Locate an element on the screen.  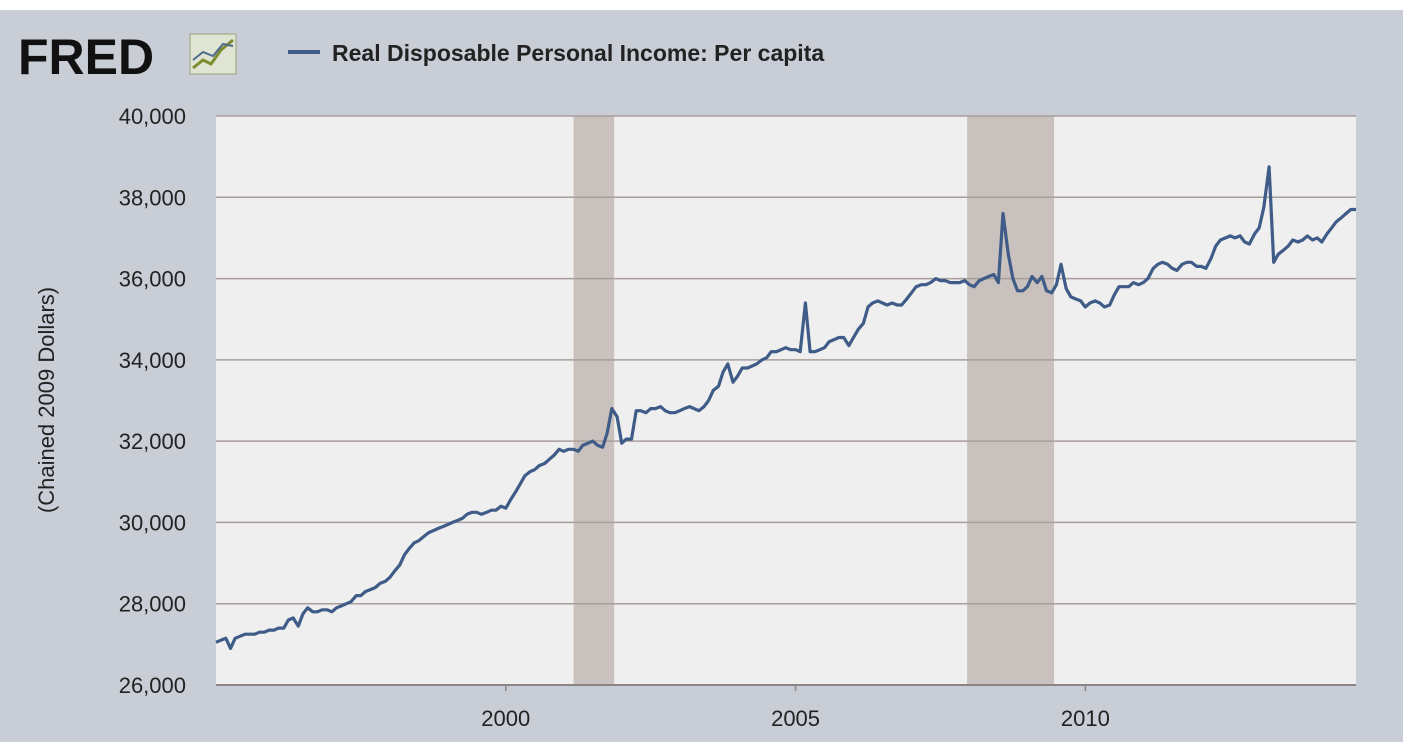
y-tick-label: 26,000 is located at coordinates (152, 685).